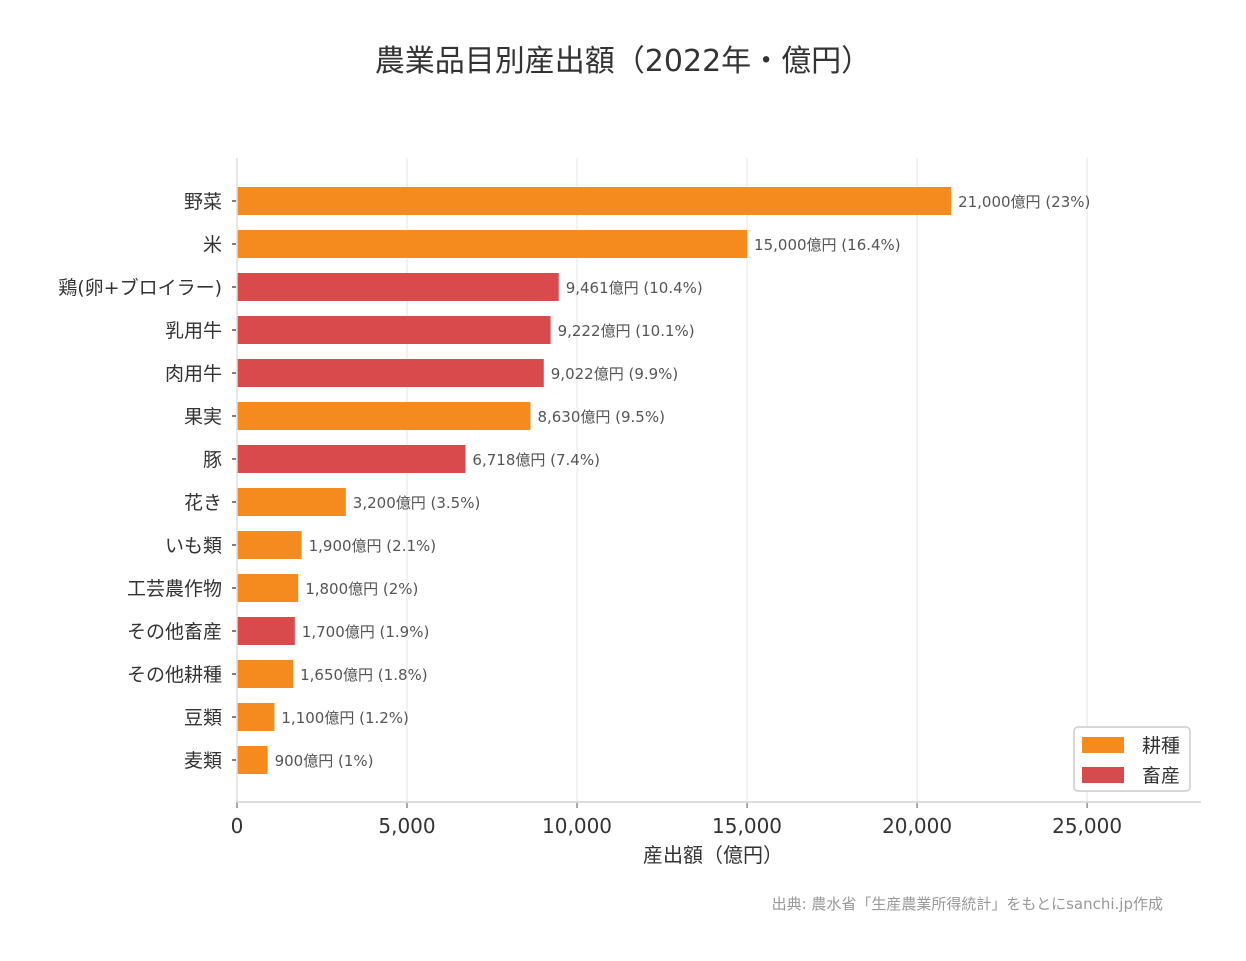  What do you see at coordinates (364, 675) in the screenshot?
I see `data-label: 1,650億円 (1.8%)` at bounding box center [364, 675].